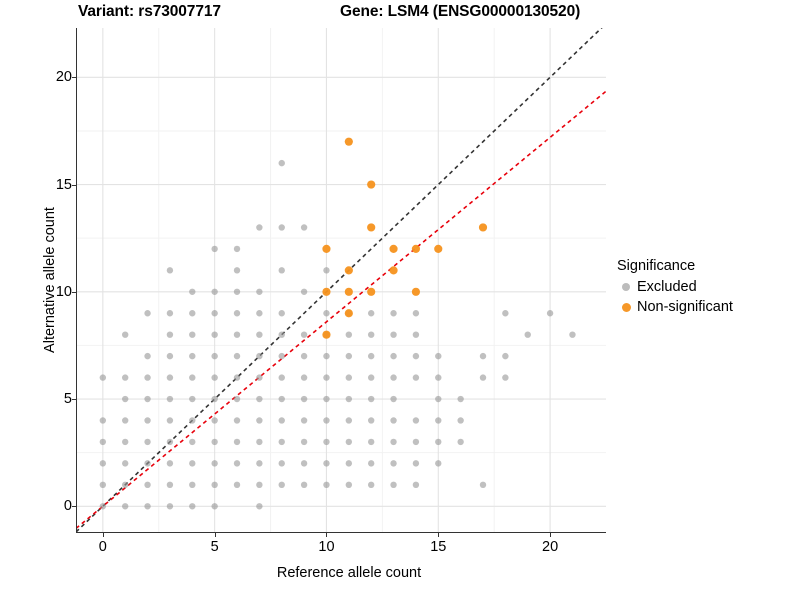  What do you see at coordinates (460, 11) in the screenshot?
I see `gene-title: Gene: LSM4 (ENSG00000130520)` at bounding box center [460, 11].